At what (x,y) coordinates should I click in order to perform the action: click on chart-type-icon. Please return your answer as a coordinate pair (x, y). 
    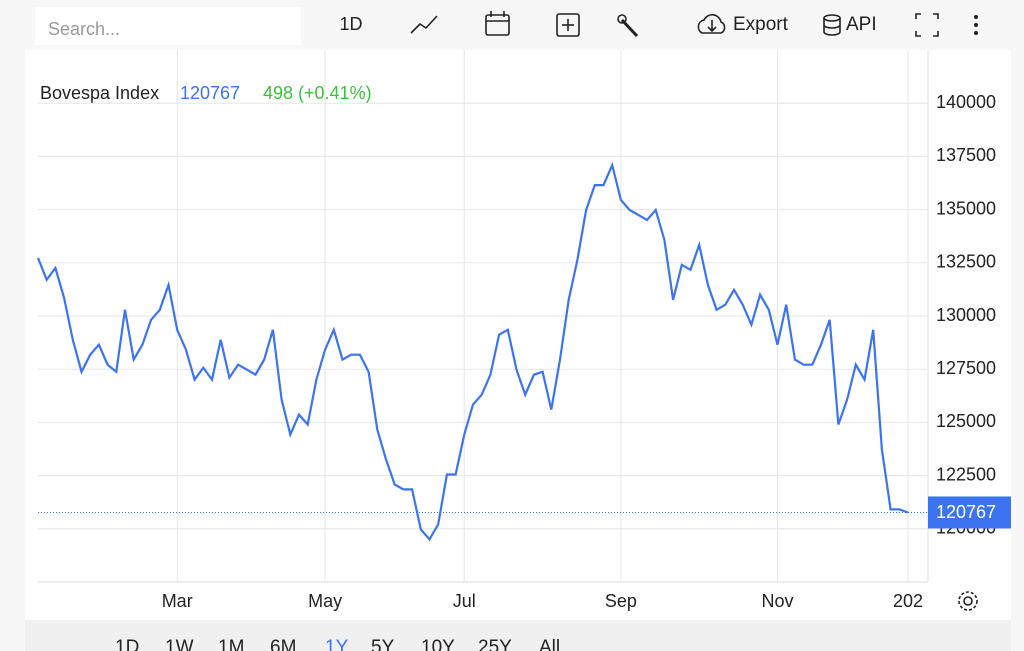
    Looking at the image, I should click on (424, 24).